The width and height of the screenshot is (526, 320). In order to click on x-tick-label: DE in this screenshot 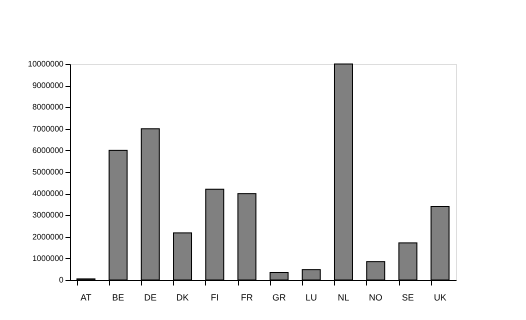, I will do `click(150, 297)`.